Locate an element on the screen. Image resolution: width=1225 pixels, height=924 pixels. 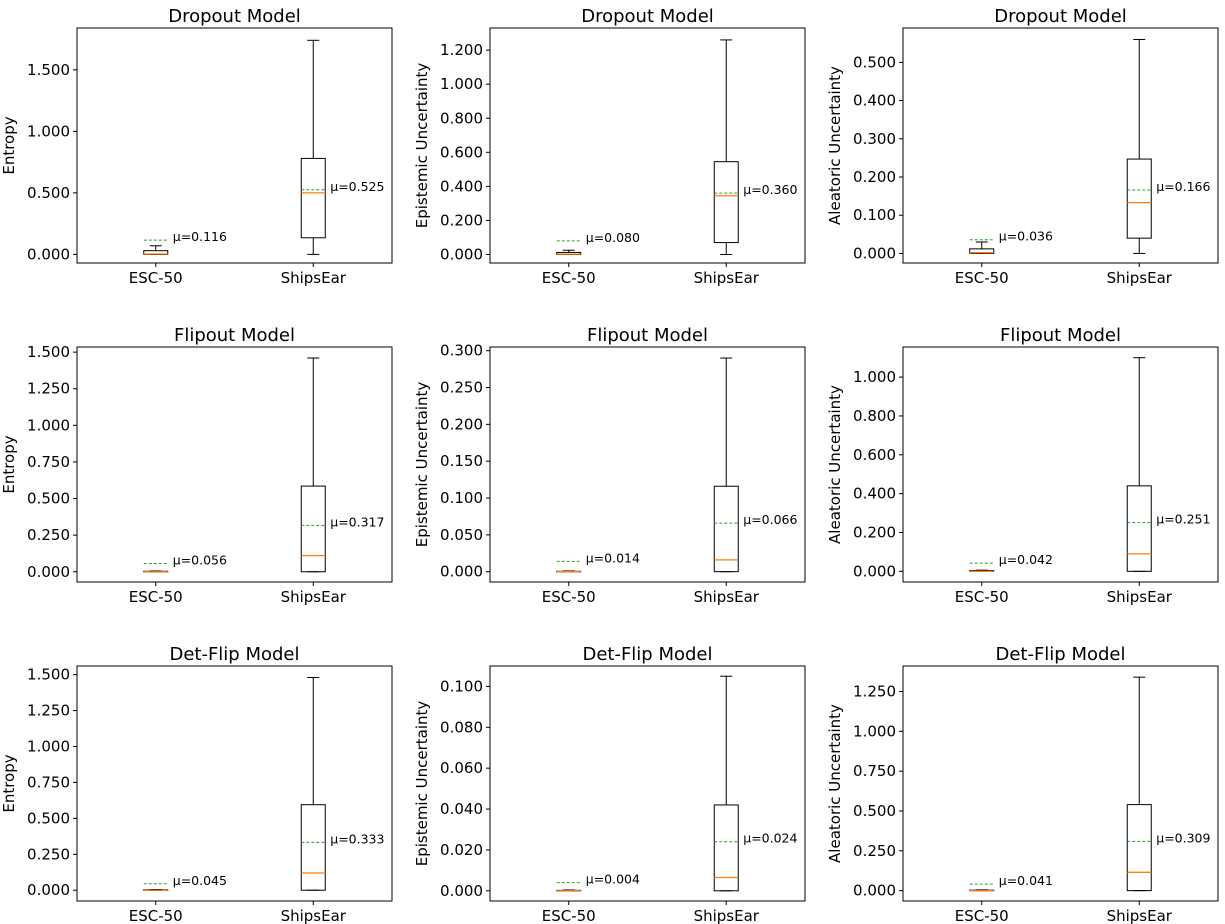
mean-label: μ=0.024 is located at coordinates (770, 838).